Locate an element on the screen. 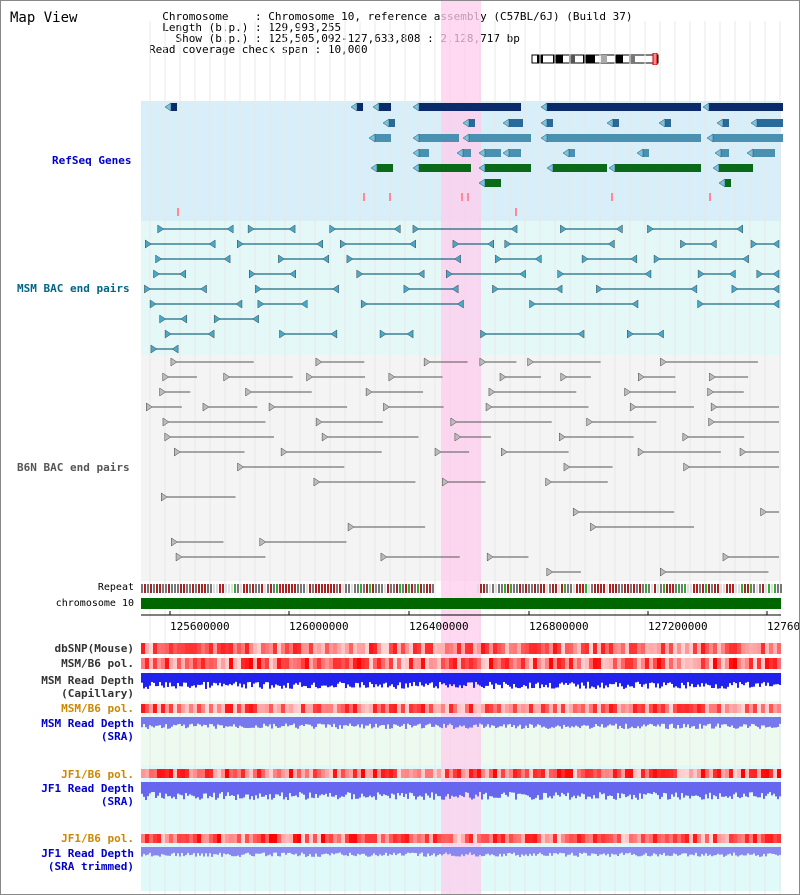  page-title: Map View is located at coordinates (44, 18).